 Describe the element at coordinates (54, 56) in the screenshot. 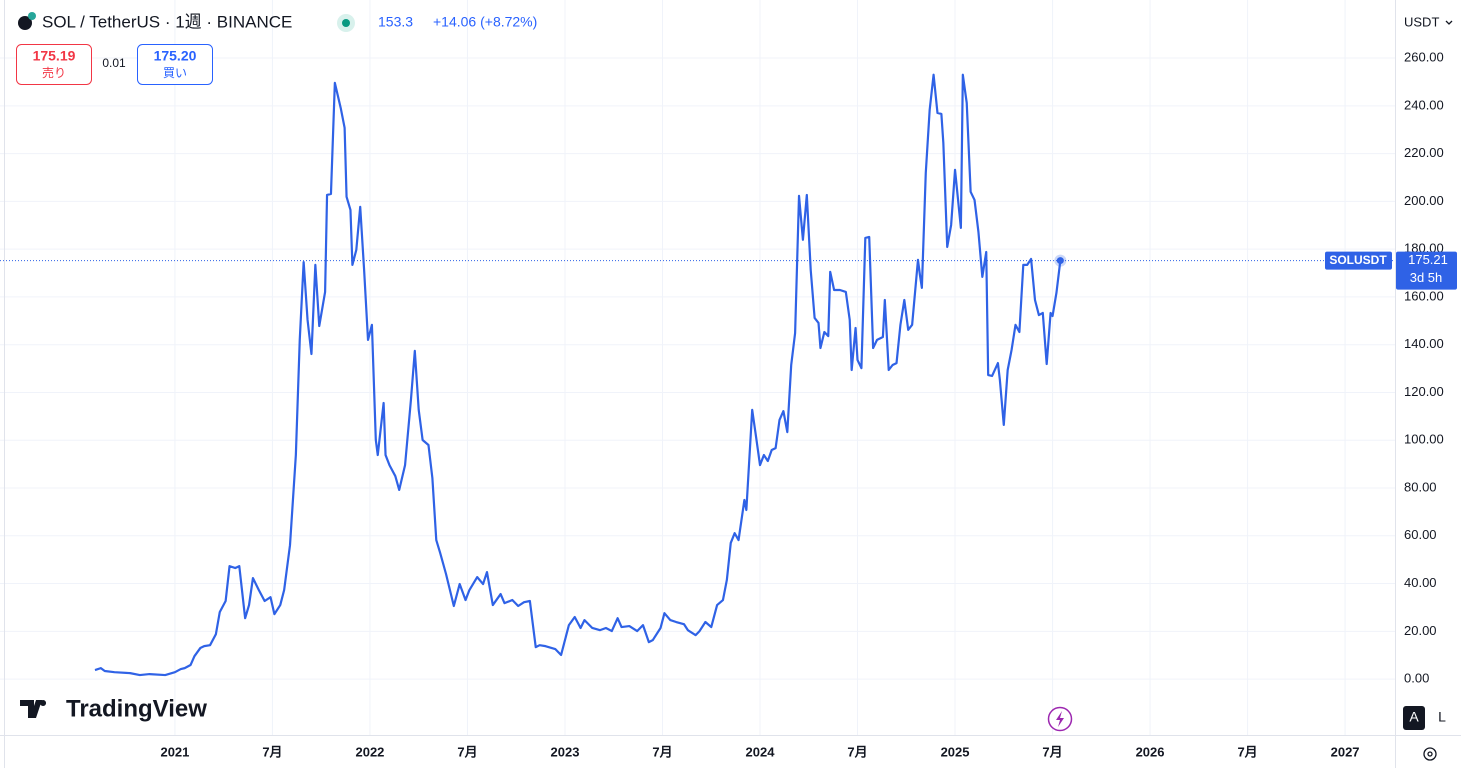

I see `bid-price: 175.19` at that location.